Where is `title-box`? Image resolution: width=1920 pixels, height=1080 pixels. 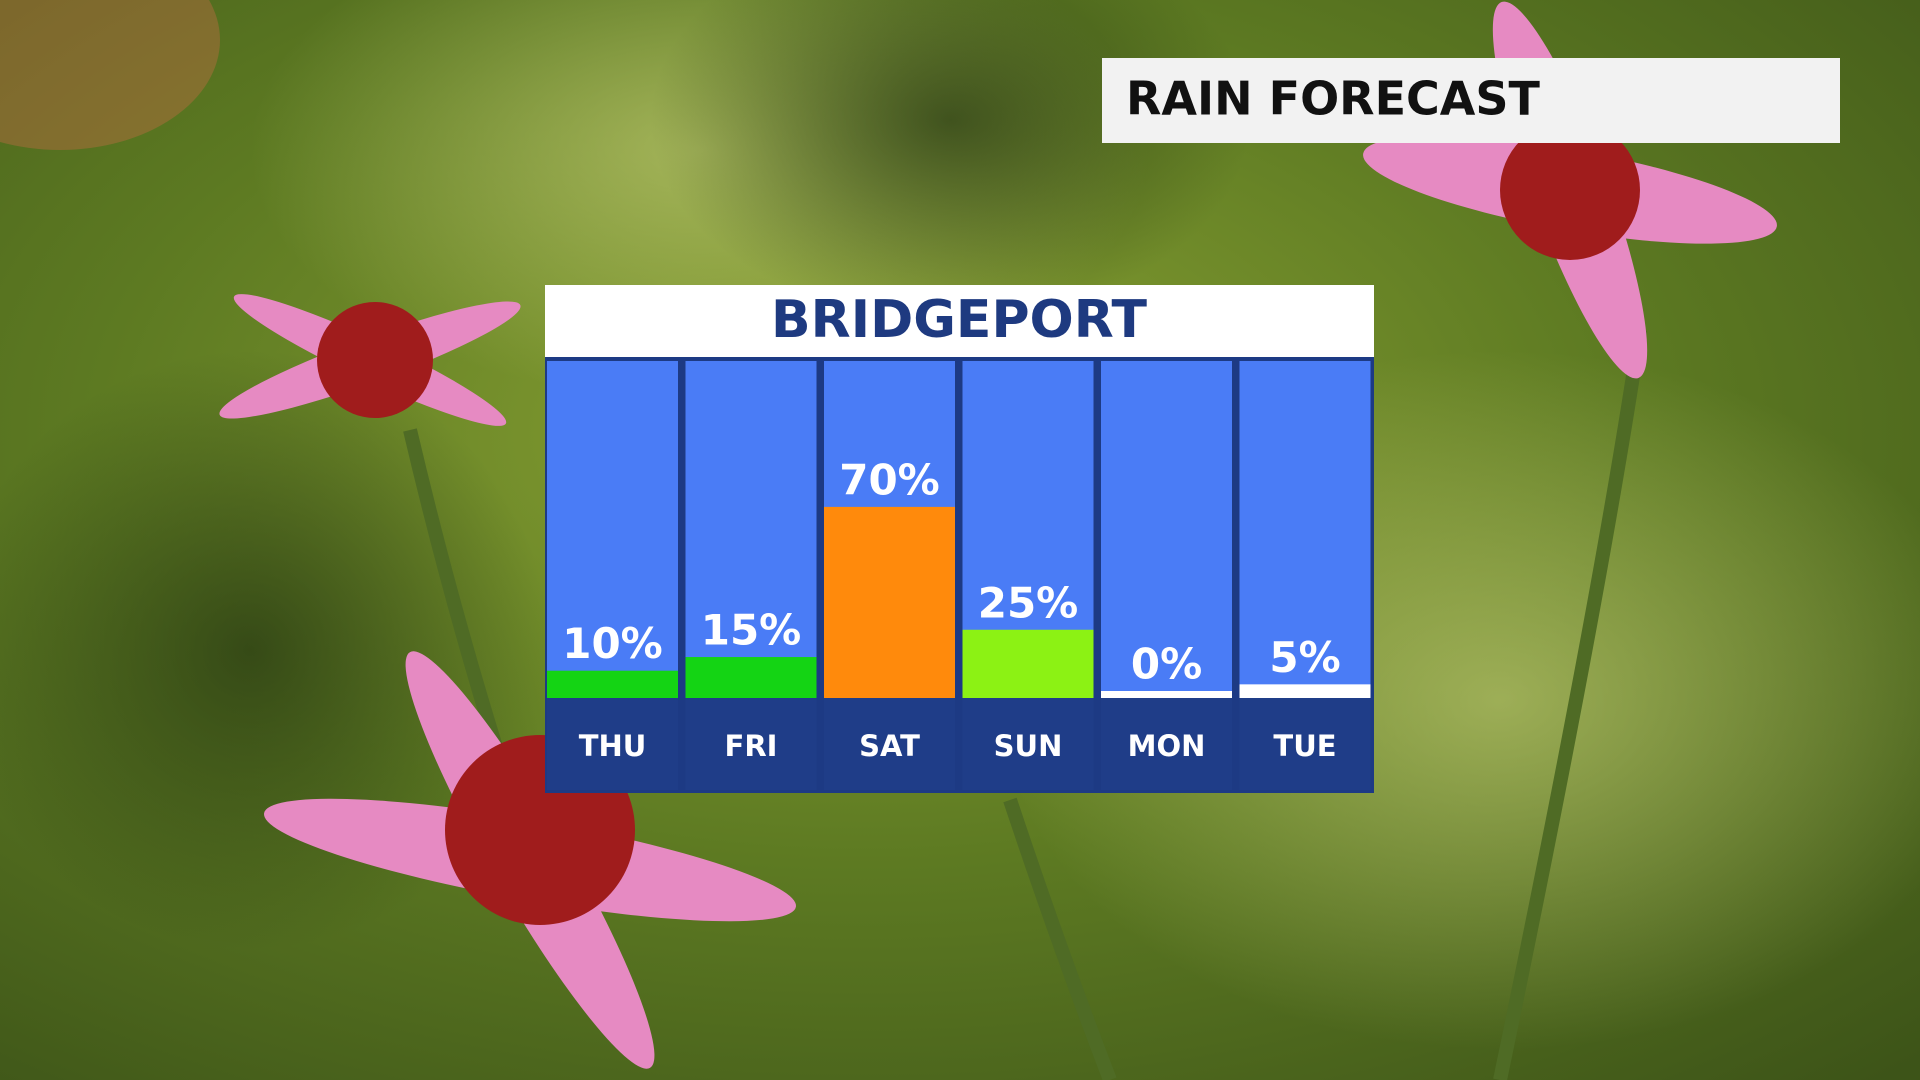 title-box is located at coordinates (1471, 100).